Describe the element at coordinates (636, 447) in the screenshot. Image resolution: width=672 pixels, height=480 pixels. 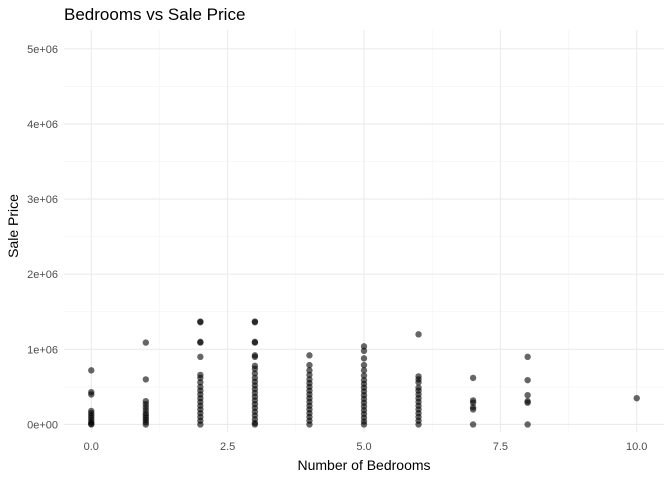
I see `x-tick-label: 10.0` at that location.